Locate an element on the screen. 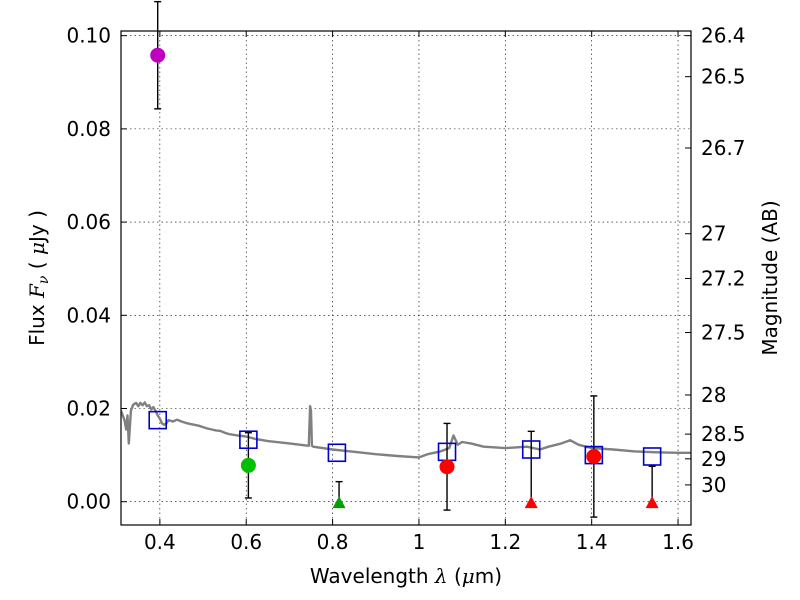 The image size is (800, 600). magnitude-tick-label: 29 is located at coordinates (713, 459).